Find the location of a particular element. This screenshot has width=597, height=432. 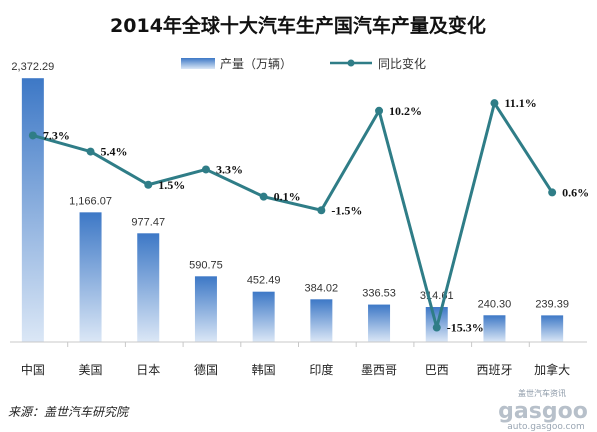

watermark-logo: gasgoo is located at coordinates (543, 411).